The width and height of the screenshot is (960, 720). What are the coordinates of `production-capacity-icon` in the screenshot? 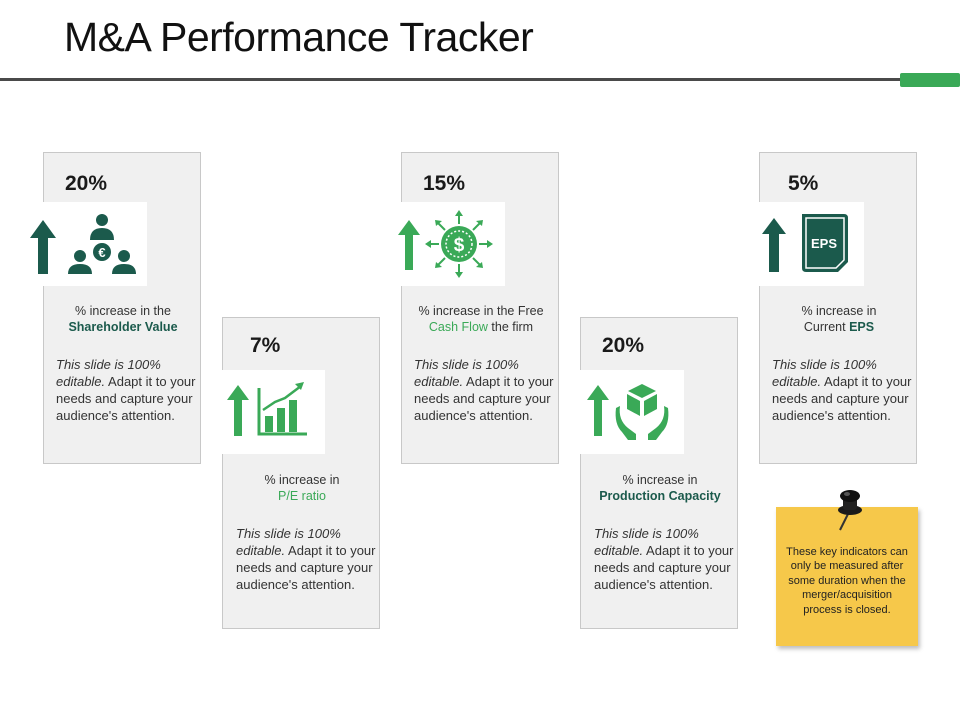 It's located at (625, 412).